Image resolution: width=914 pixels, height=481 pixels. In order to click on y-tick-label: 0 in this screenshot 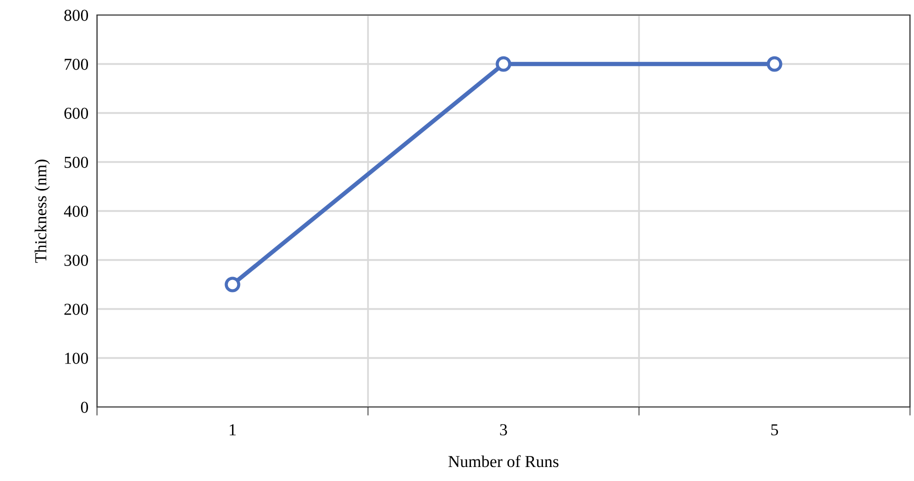, I will do `click(84, 407)`.